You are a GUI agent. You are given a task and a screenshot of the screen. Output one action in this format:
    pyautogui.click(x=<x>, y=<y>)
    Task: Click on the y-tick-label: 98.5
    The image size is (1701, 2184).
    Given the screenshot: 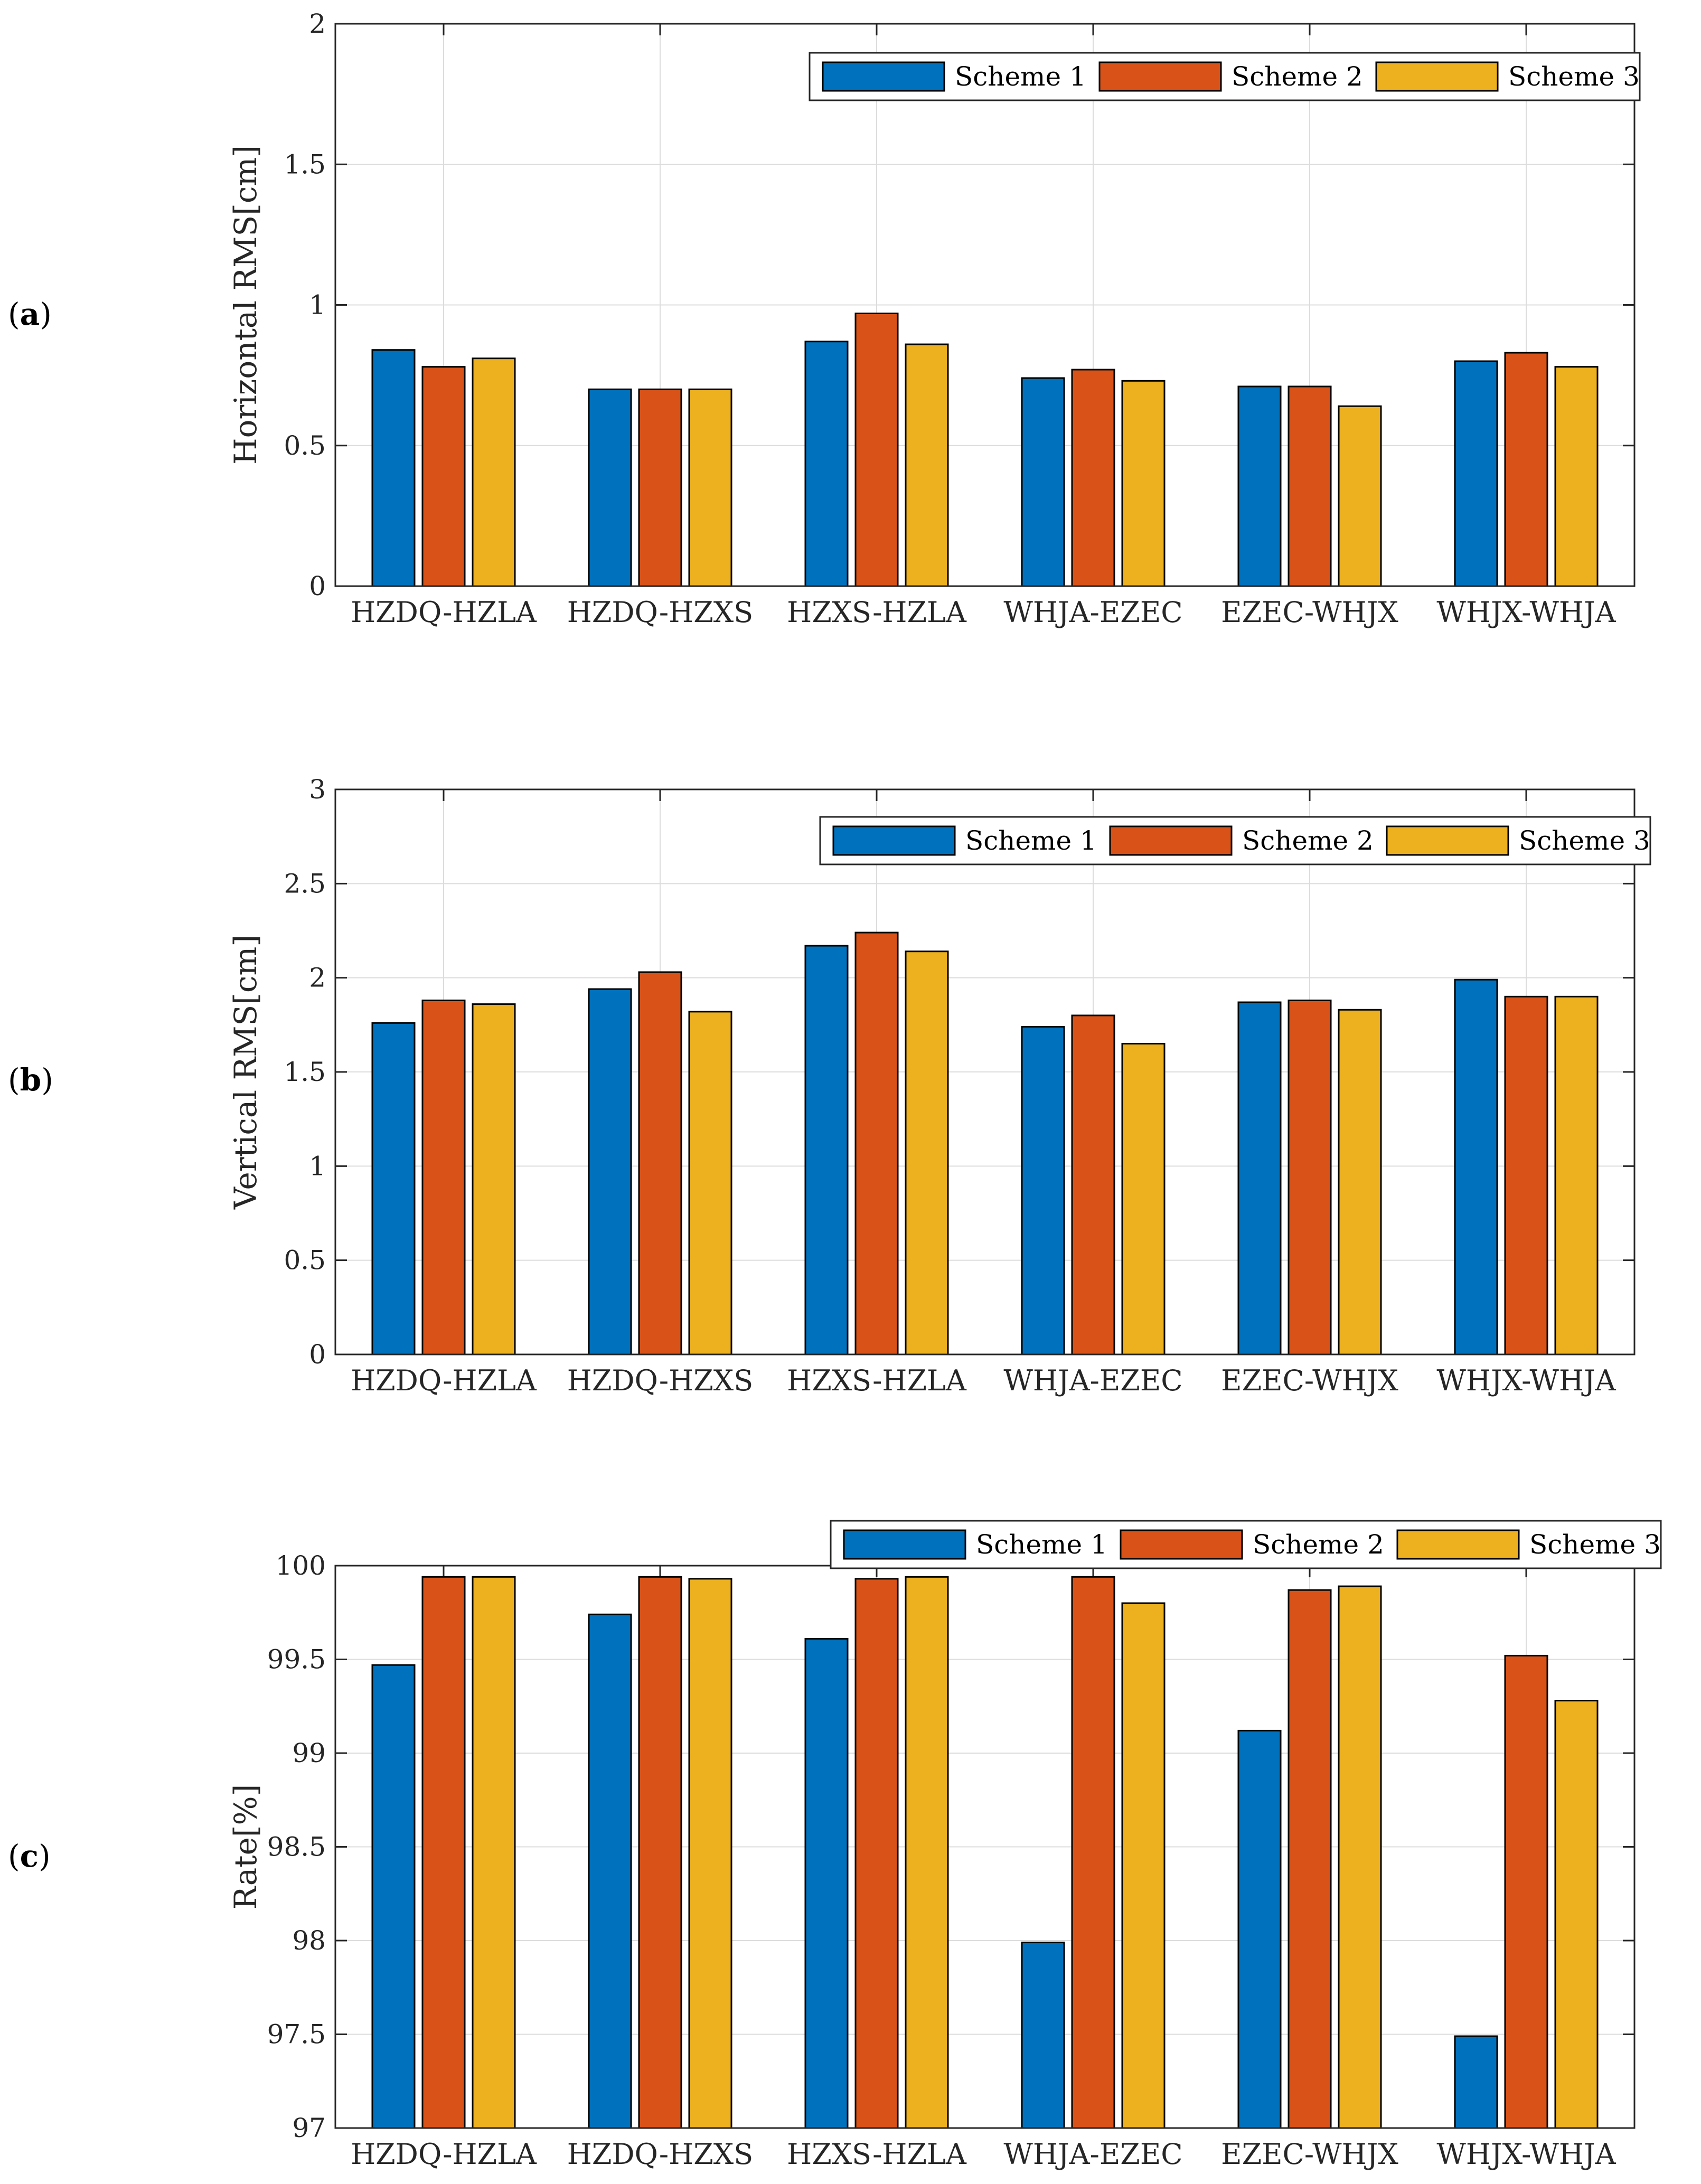 What is the action you would take?
    pyautogui.click(x=296, y=1847)
    